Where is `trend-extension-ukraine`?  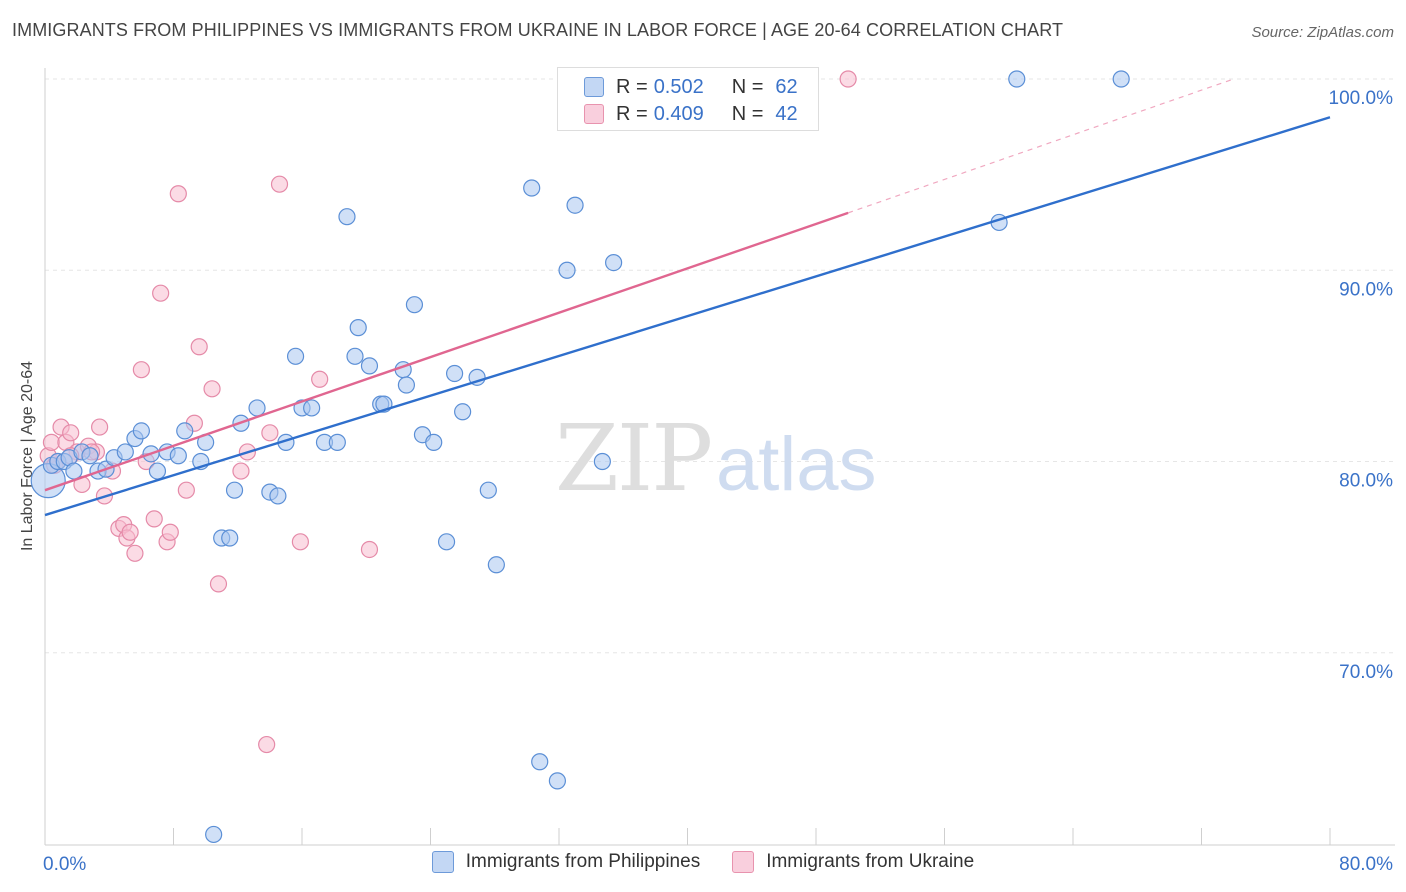
trend-extension-ukraine is located at coordinates (1040, 146).